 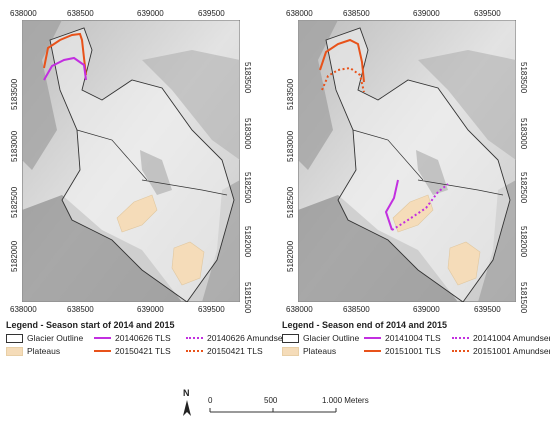 What do you see at coordinates (186, 393) in the screenshot?
I see `north-label: N` at bounding box center [186, 393].